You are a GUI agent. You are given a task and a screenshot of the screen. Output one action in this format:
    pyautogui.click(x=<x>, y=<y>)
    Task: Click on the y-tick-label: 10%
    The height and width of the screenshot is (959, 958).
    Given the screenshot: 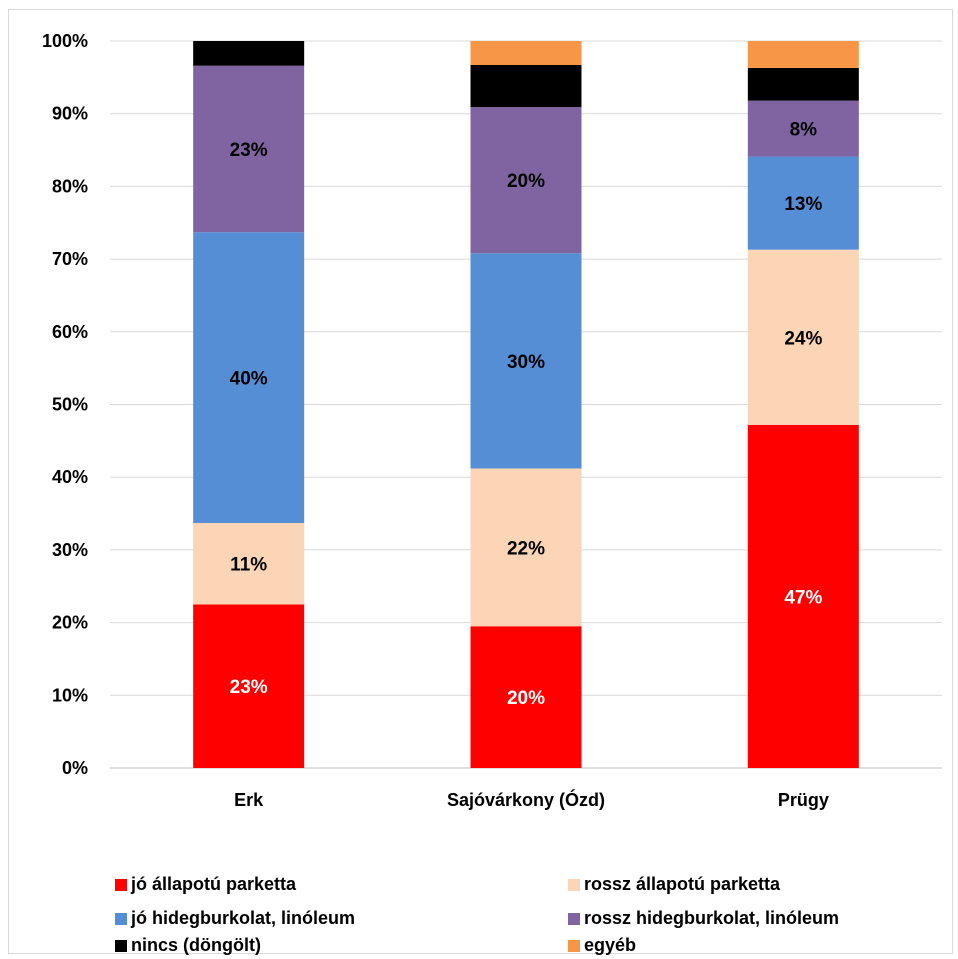 What is the action you would take?
    pyautogui.click(x=70, y=695)
    